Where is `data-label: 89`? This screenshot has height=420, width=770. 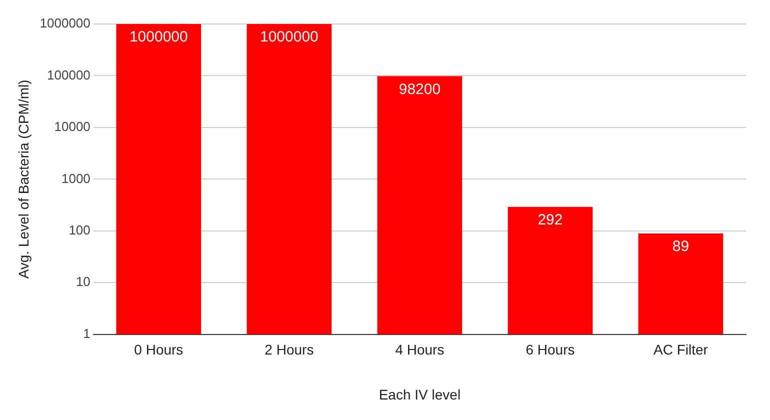
data-label: 89 is located at coordinates (681, 247).